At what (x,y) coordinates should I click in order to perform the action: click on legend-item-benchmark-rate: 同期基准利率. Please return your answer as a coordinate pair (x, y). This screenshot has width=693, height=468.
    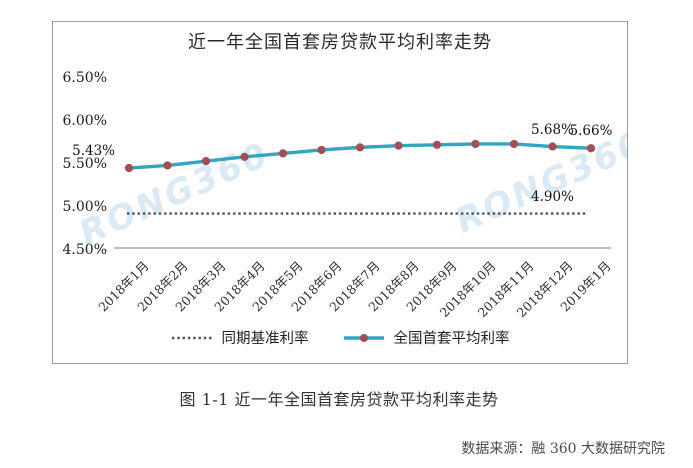
    Looking at the image, I should click on (240, 337).